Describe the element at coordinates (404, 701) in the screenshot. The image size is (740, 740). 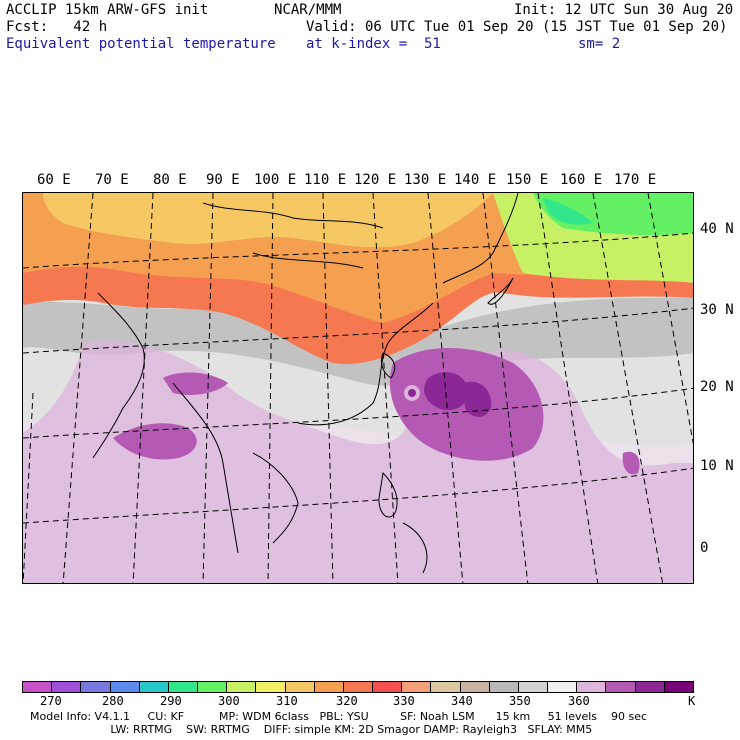
I see `colorbar-label: 330` at that location.